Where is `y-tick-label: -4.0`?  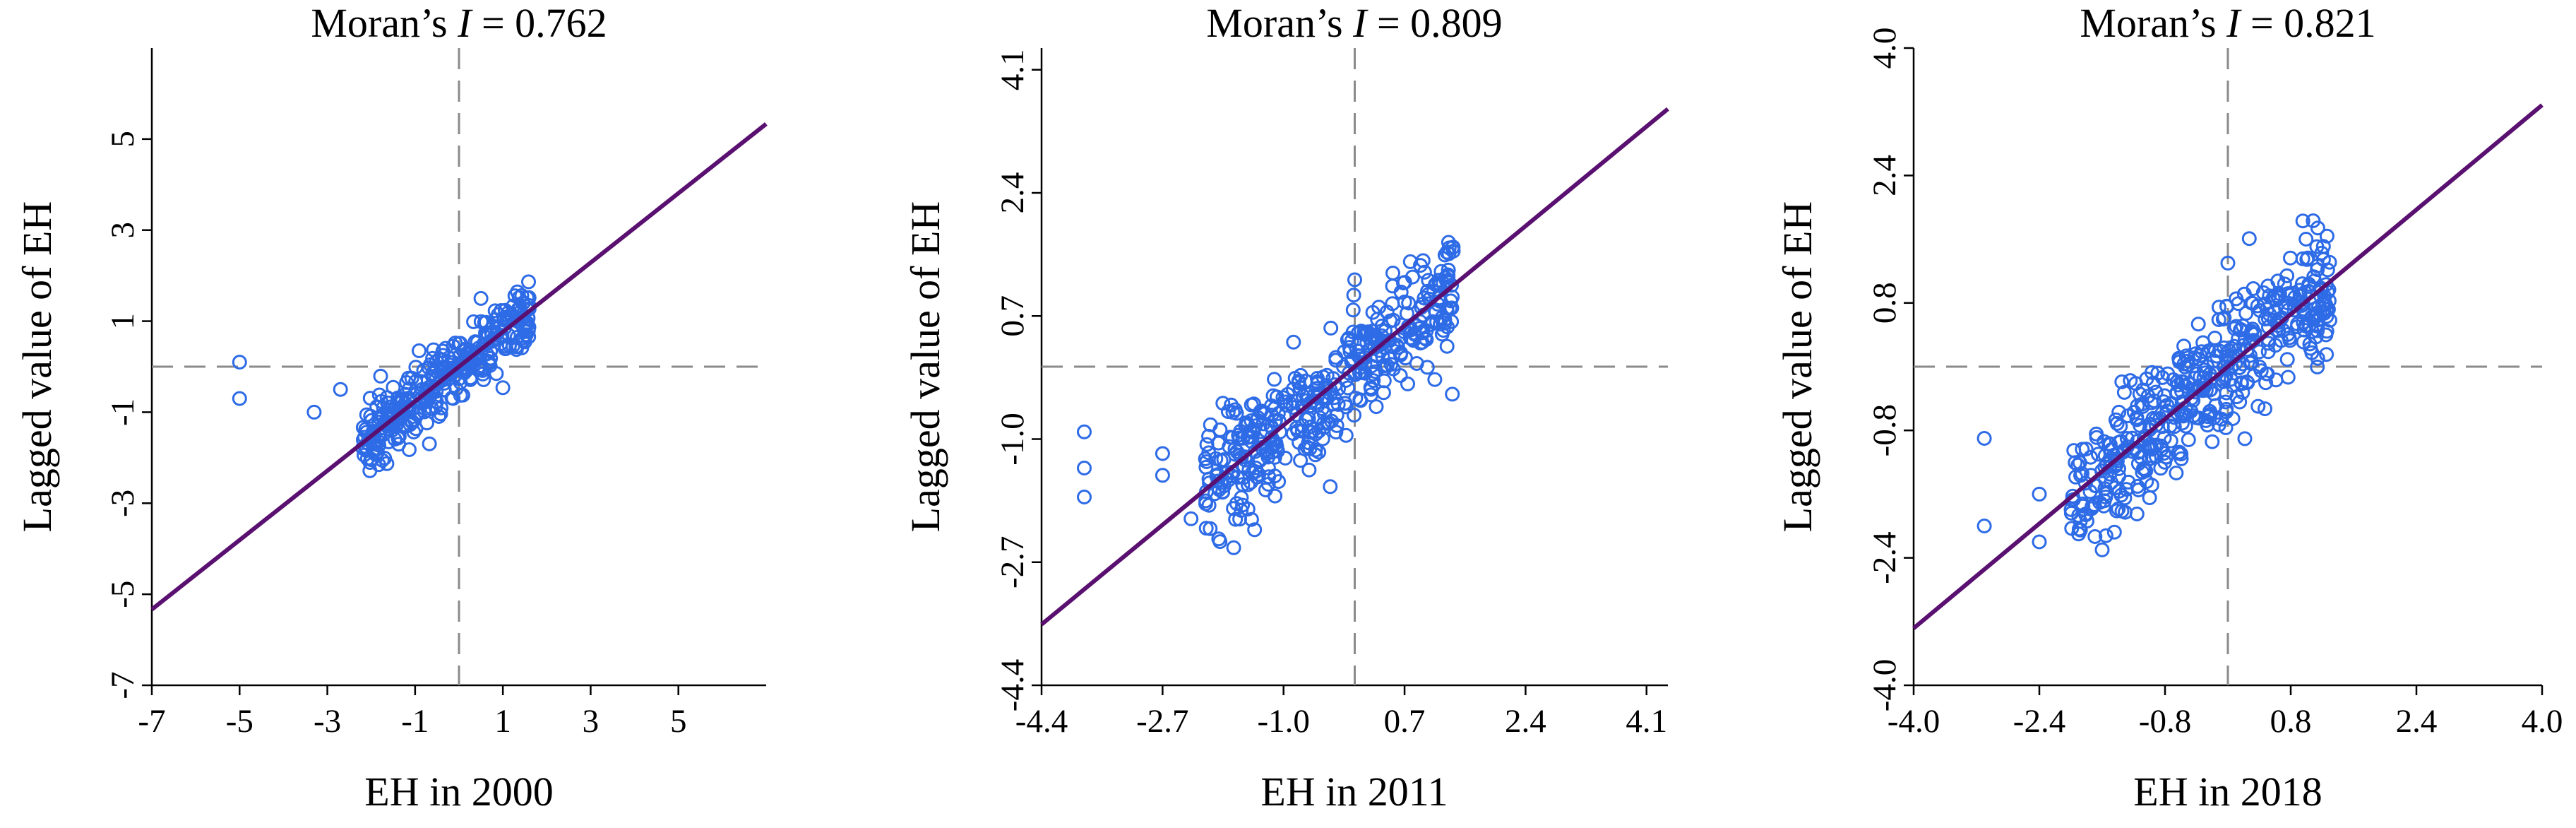 y-tick-label: -4.0 is located at coordinates (1884, 685).